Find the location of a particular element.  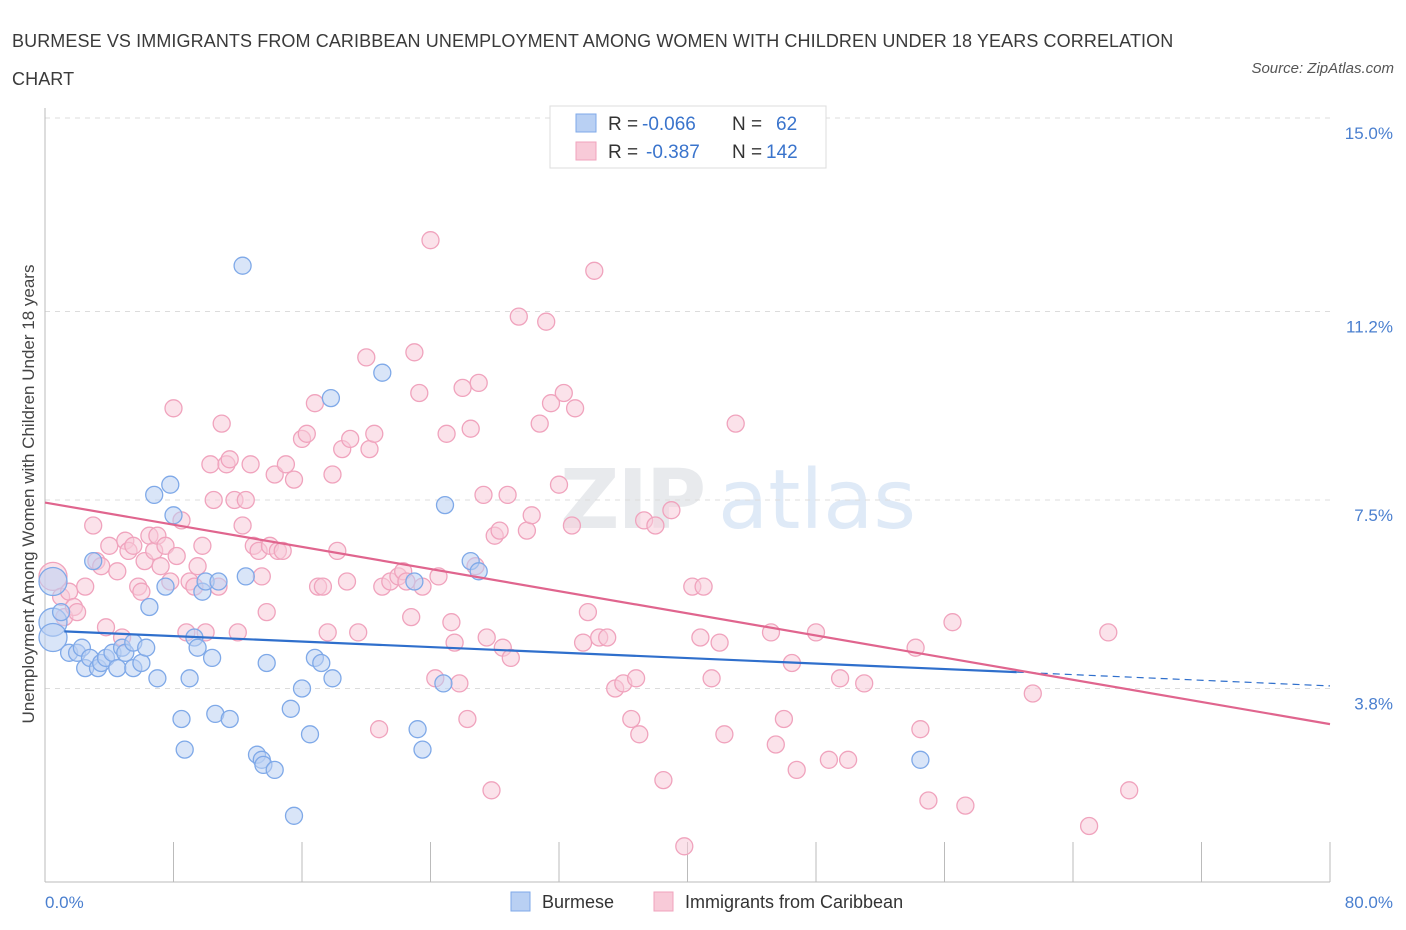

watermark: ZIP atlas is located at coordinates (738, 500).